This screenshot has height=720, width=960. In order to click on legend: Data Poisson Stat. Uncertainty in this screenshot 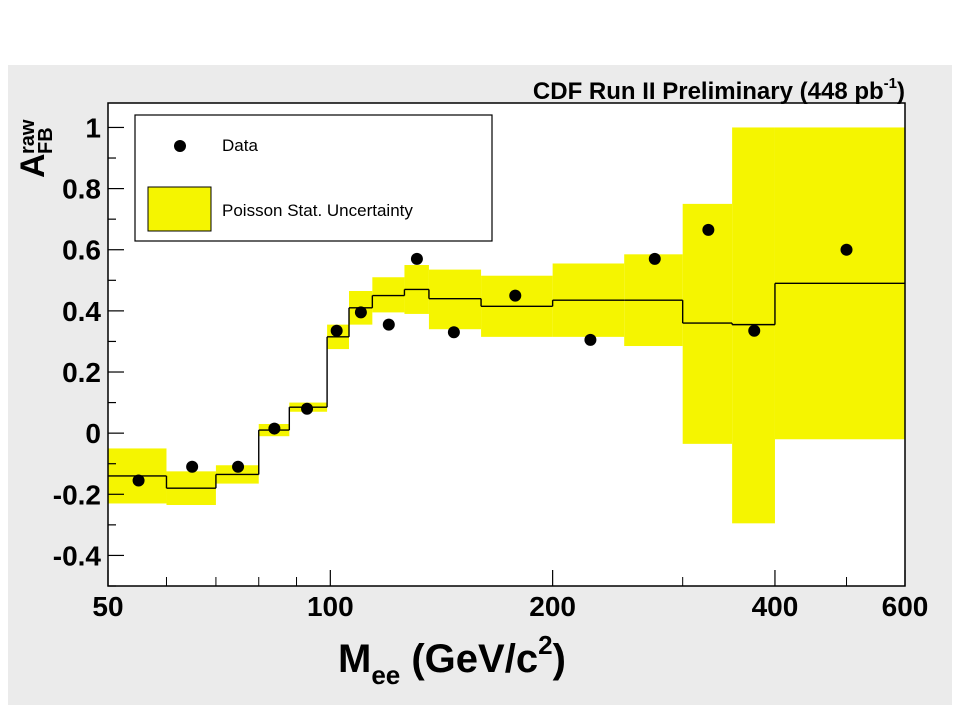, I will do `click(313, 178)`.